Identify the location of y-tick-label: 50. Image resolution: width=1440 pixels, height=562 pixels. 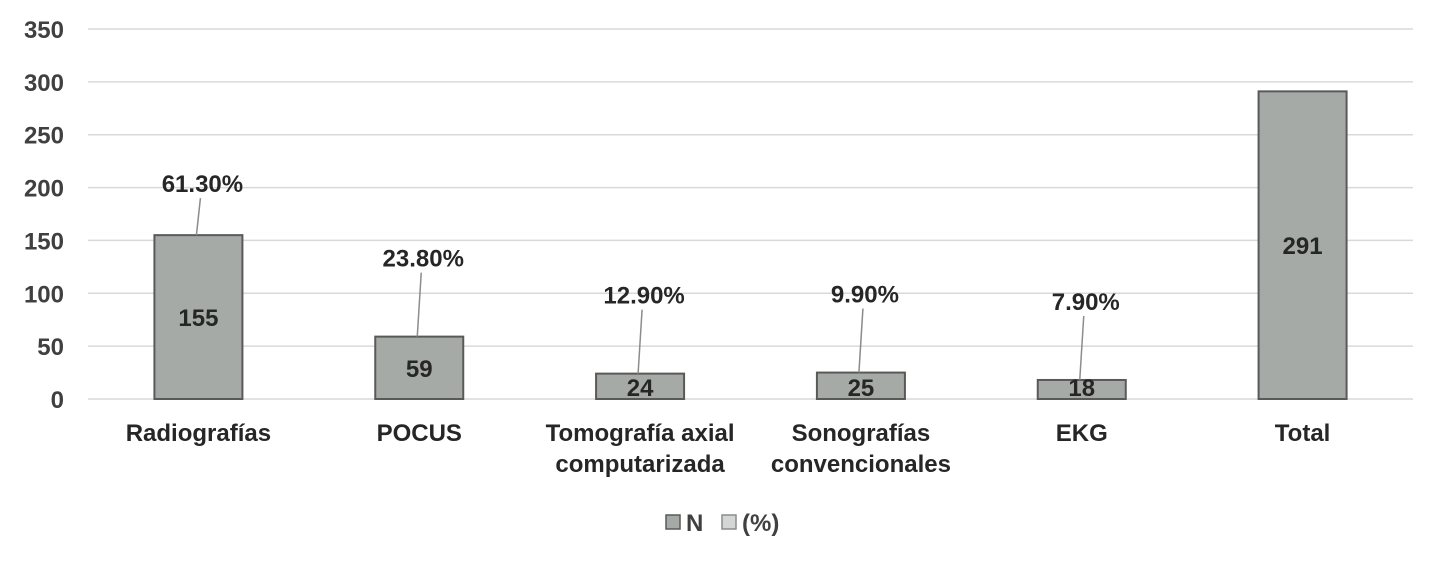
(50, 347).